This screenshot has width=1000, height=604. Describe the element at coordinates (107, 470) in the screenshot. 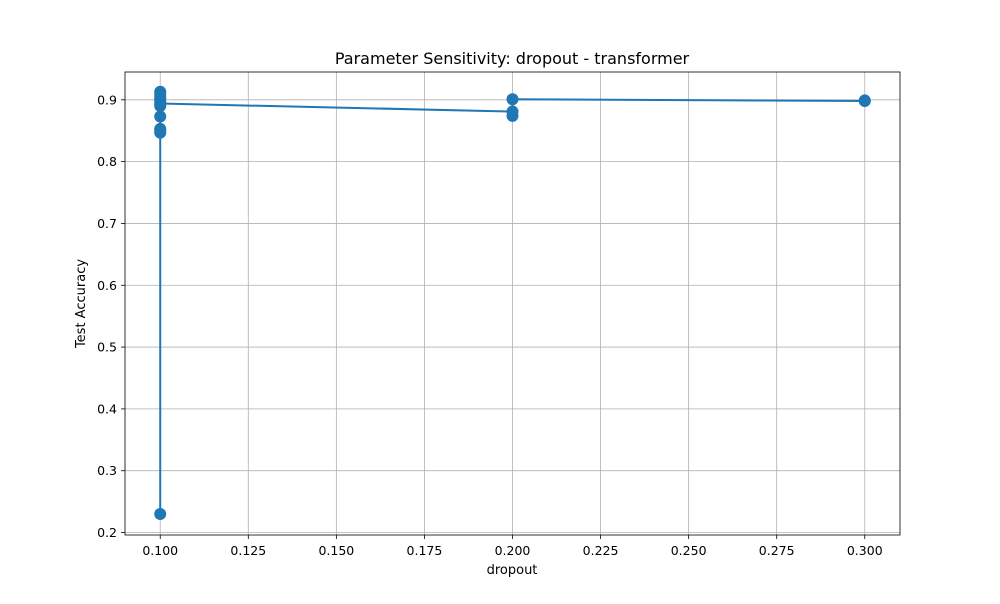

I see `y-tick-label: 0.3` at that location.